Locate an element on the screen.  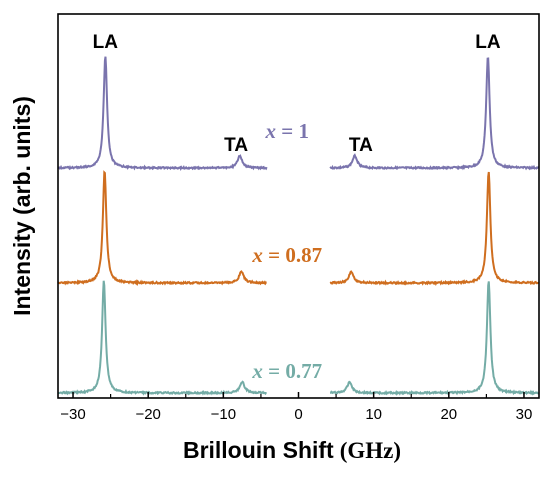
series-label-2: x = 0.87 is located at coordinates (286, 255).